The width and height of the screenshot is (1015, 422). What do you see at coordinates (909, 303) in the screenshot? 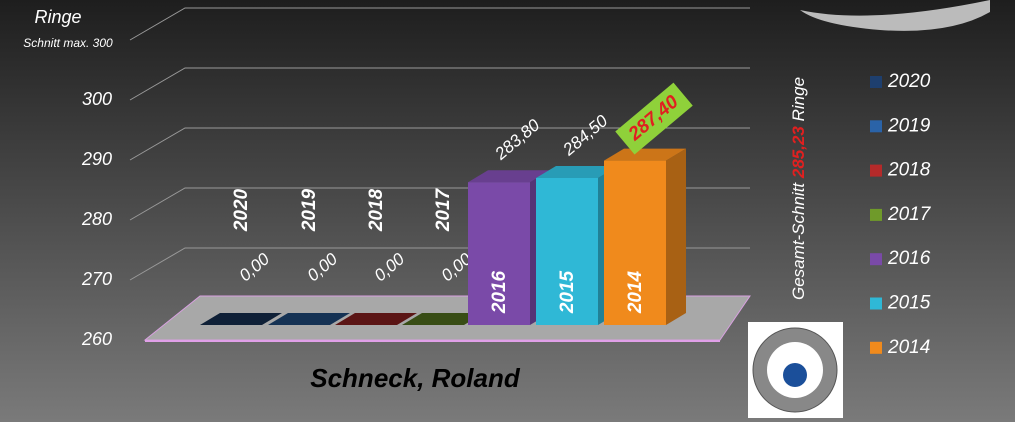
I see `legend-label: 2015` at bounding box center [909, 303].